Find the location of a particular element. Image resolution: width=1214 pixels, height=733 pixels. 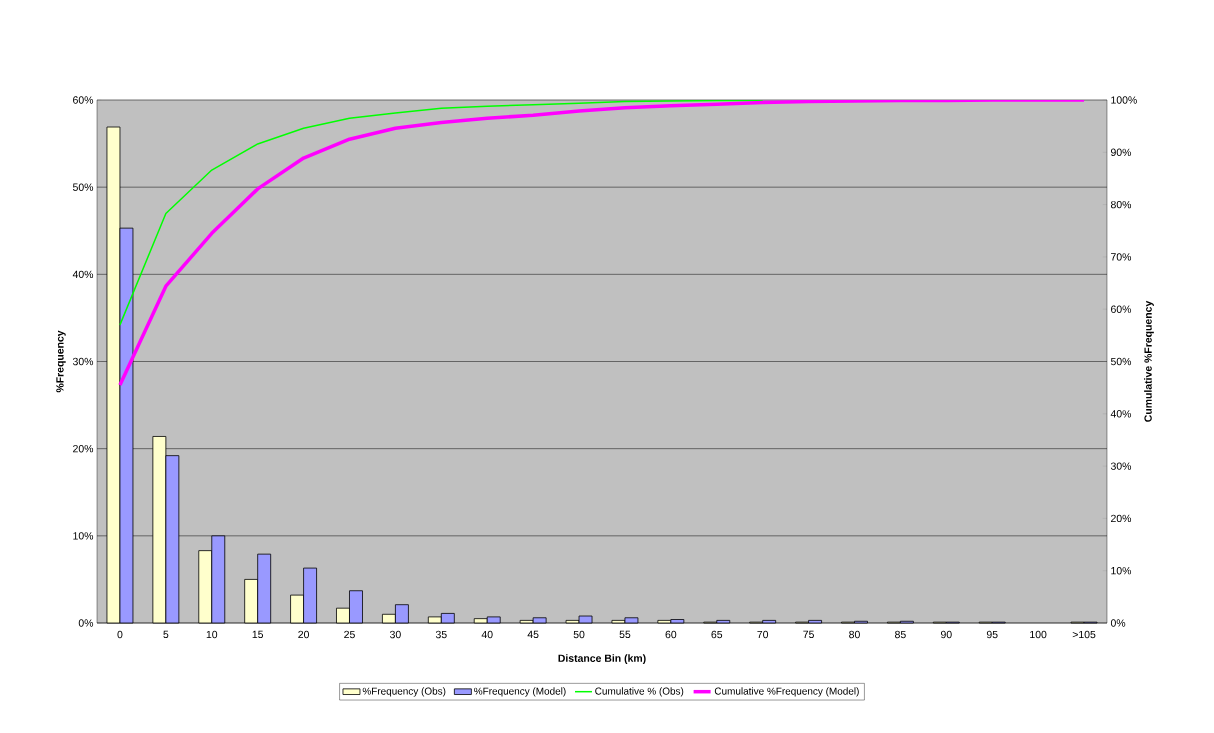

x-tick-label: 45 is located at coordinates (533, 634).